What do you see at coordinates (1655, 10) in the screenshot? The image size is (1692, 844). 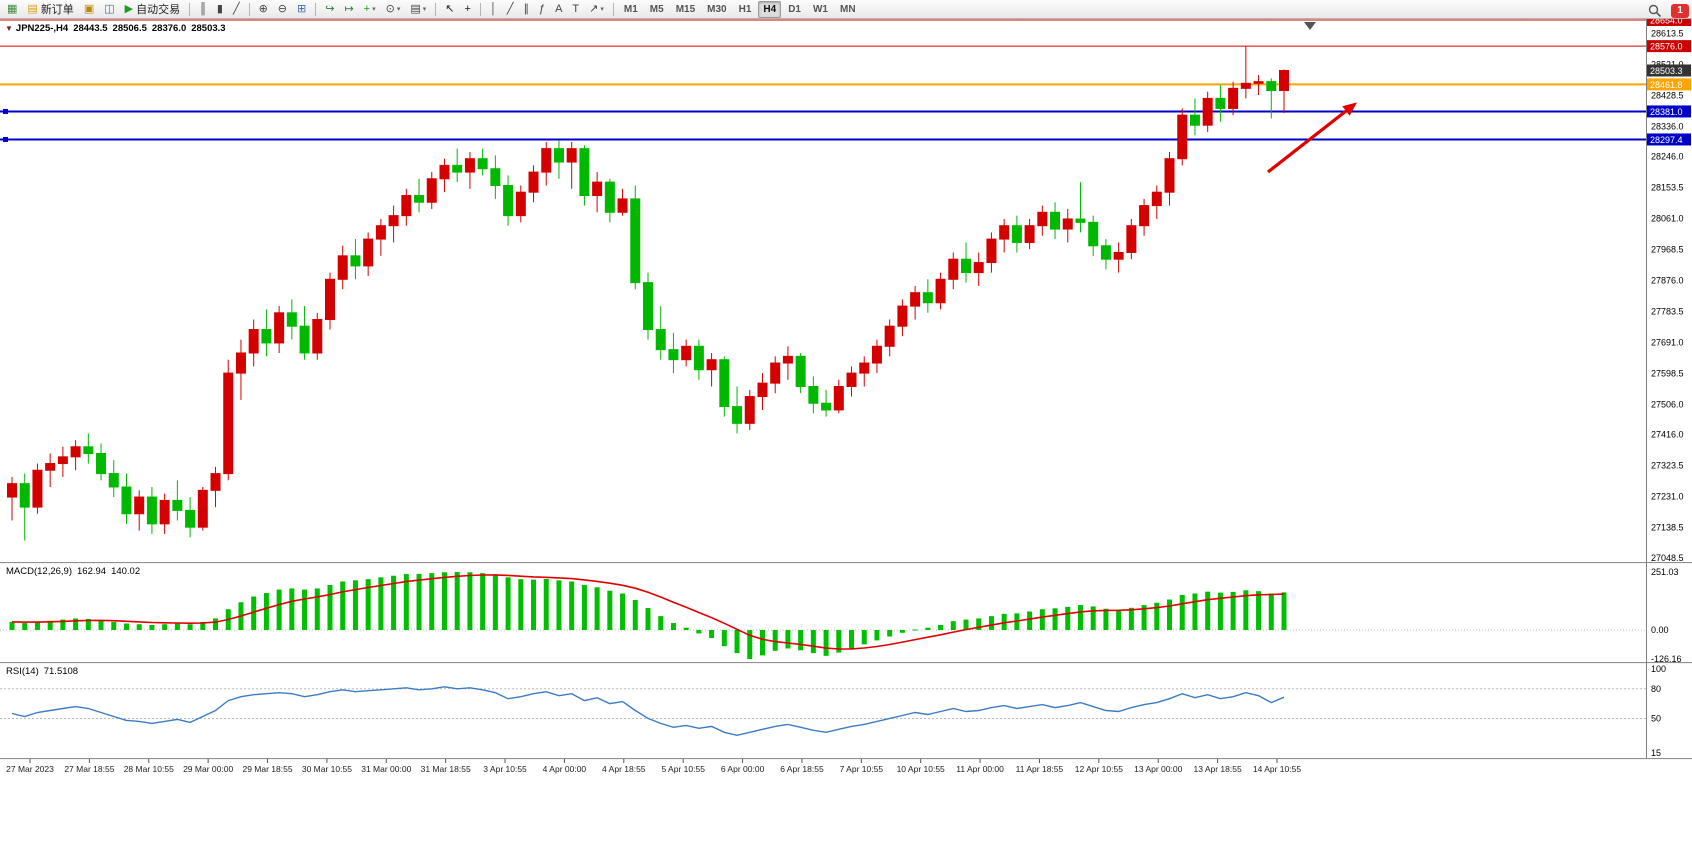 I see `search-icon` at bounding box center [1655, 10].